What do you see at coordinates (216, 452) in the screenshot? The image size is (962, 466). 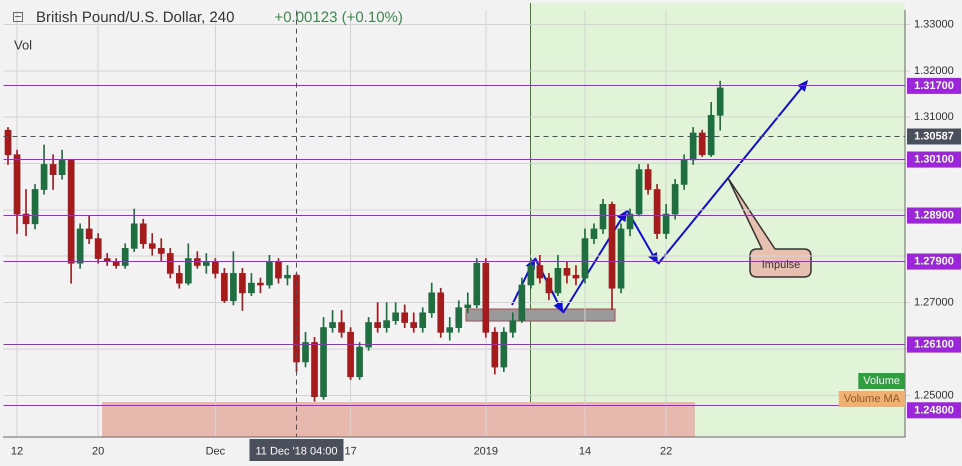 I see `x-tick-label: Dec` at bounding box center [216, 452].